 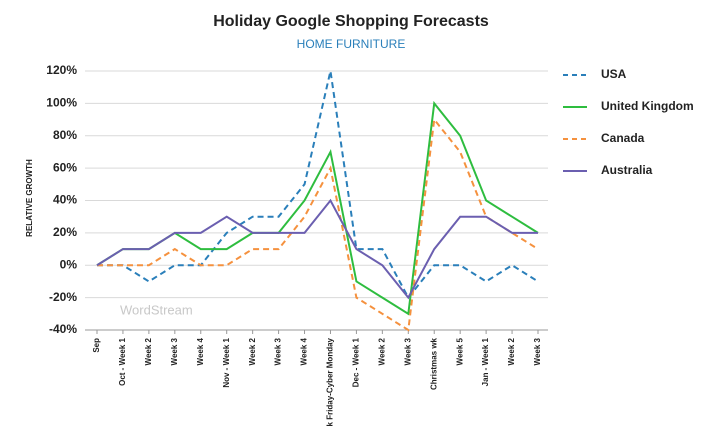 I want to click on y-tick-label: -40%, so click(x=63, y=329).